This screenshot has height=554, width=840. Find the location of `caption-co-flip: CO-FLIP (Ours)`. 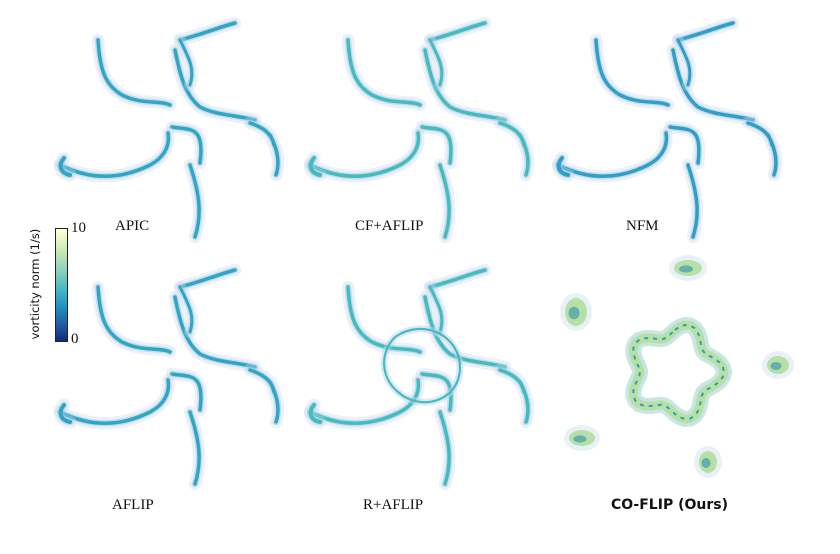

caption-co-flip: CO-FLIP (Ours) is located at coordinates (669, 505).